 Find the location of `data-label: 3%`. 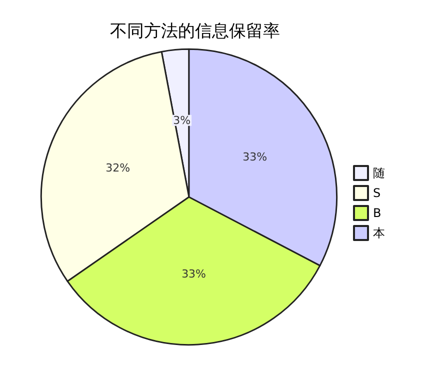

data-label: 3% is located at coordinates (182, 120).